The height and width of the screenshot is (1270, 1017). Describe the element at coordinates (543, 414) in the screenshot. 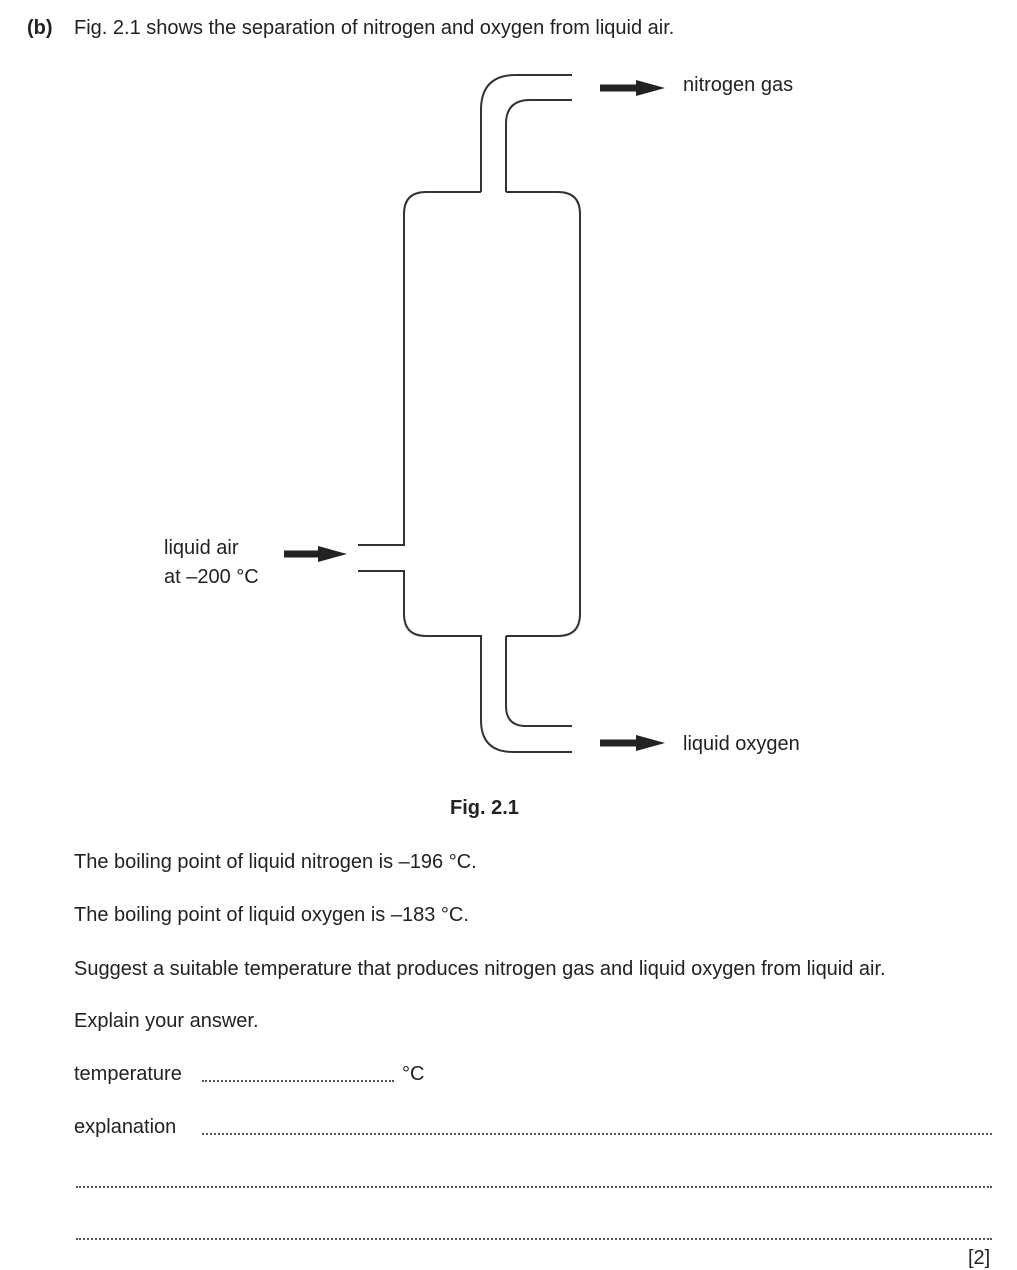

I see `column-right` at that location.